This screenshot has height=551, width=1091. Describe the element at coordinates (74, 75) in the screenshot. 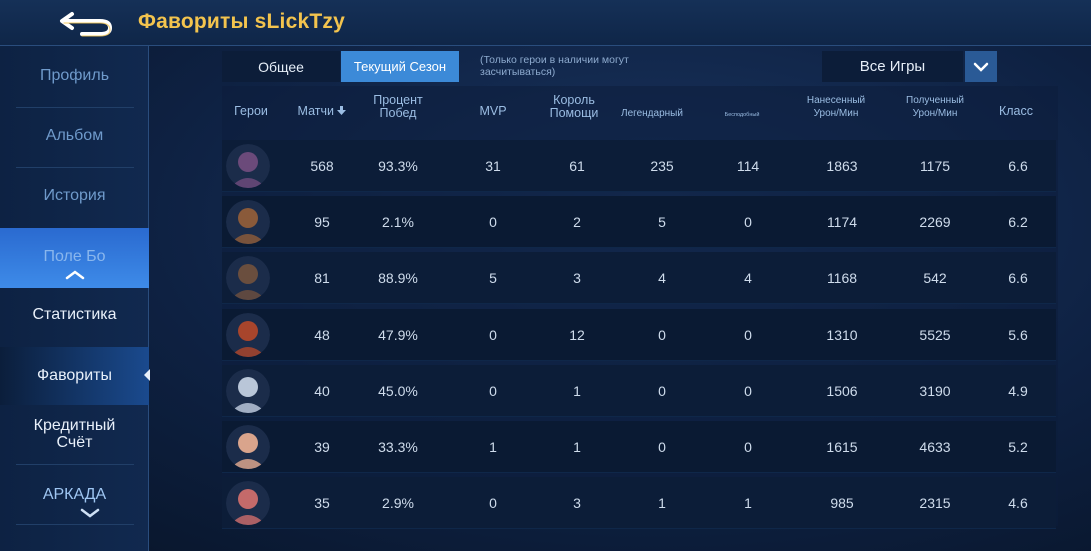

I see `sidebar-item-profile: Профиль` at that location.